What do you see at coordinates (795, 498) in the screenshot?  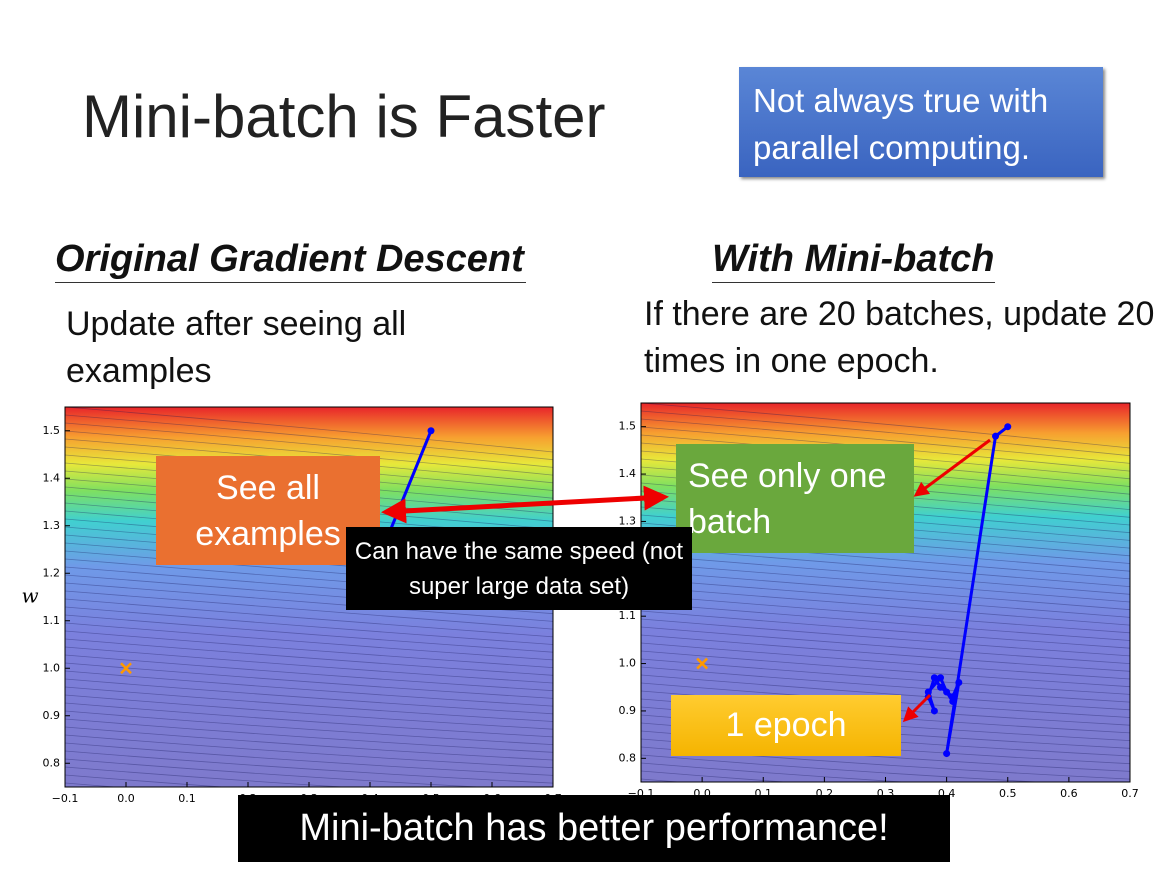 I see `callout-batch: See only one batch` at bounding box center [795, 498].